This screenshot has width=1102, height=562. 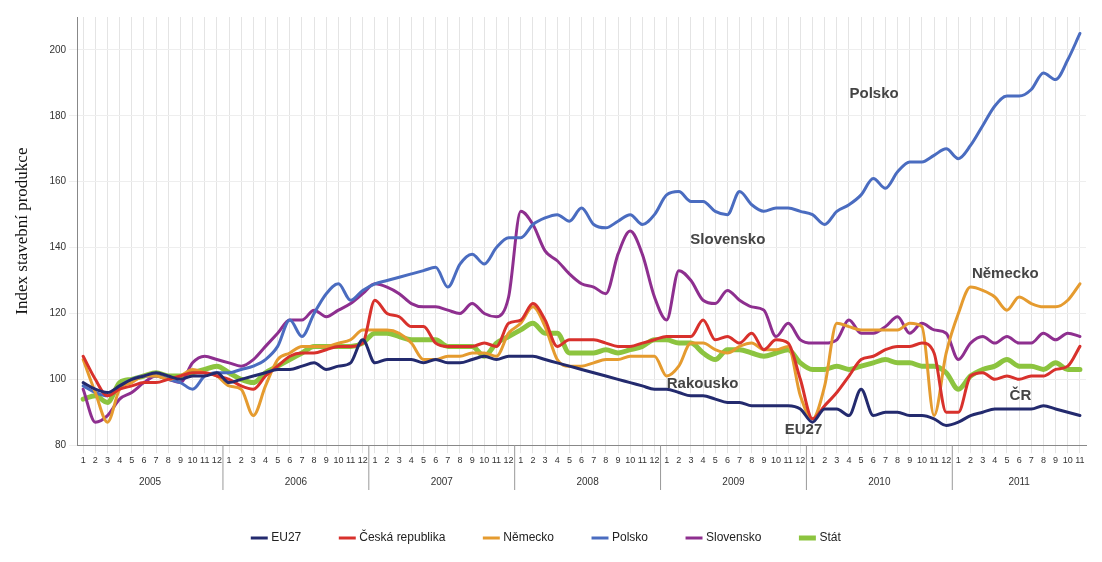 What do you see at coordinates (1020, 395) in the screenshot?
I see `annotation: ČR` at bounding box center [1020, 395].